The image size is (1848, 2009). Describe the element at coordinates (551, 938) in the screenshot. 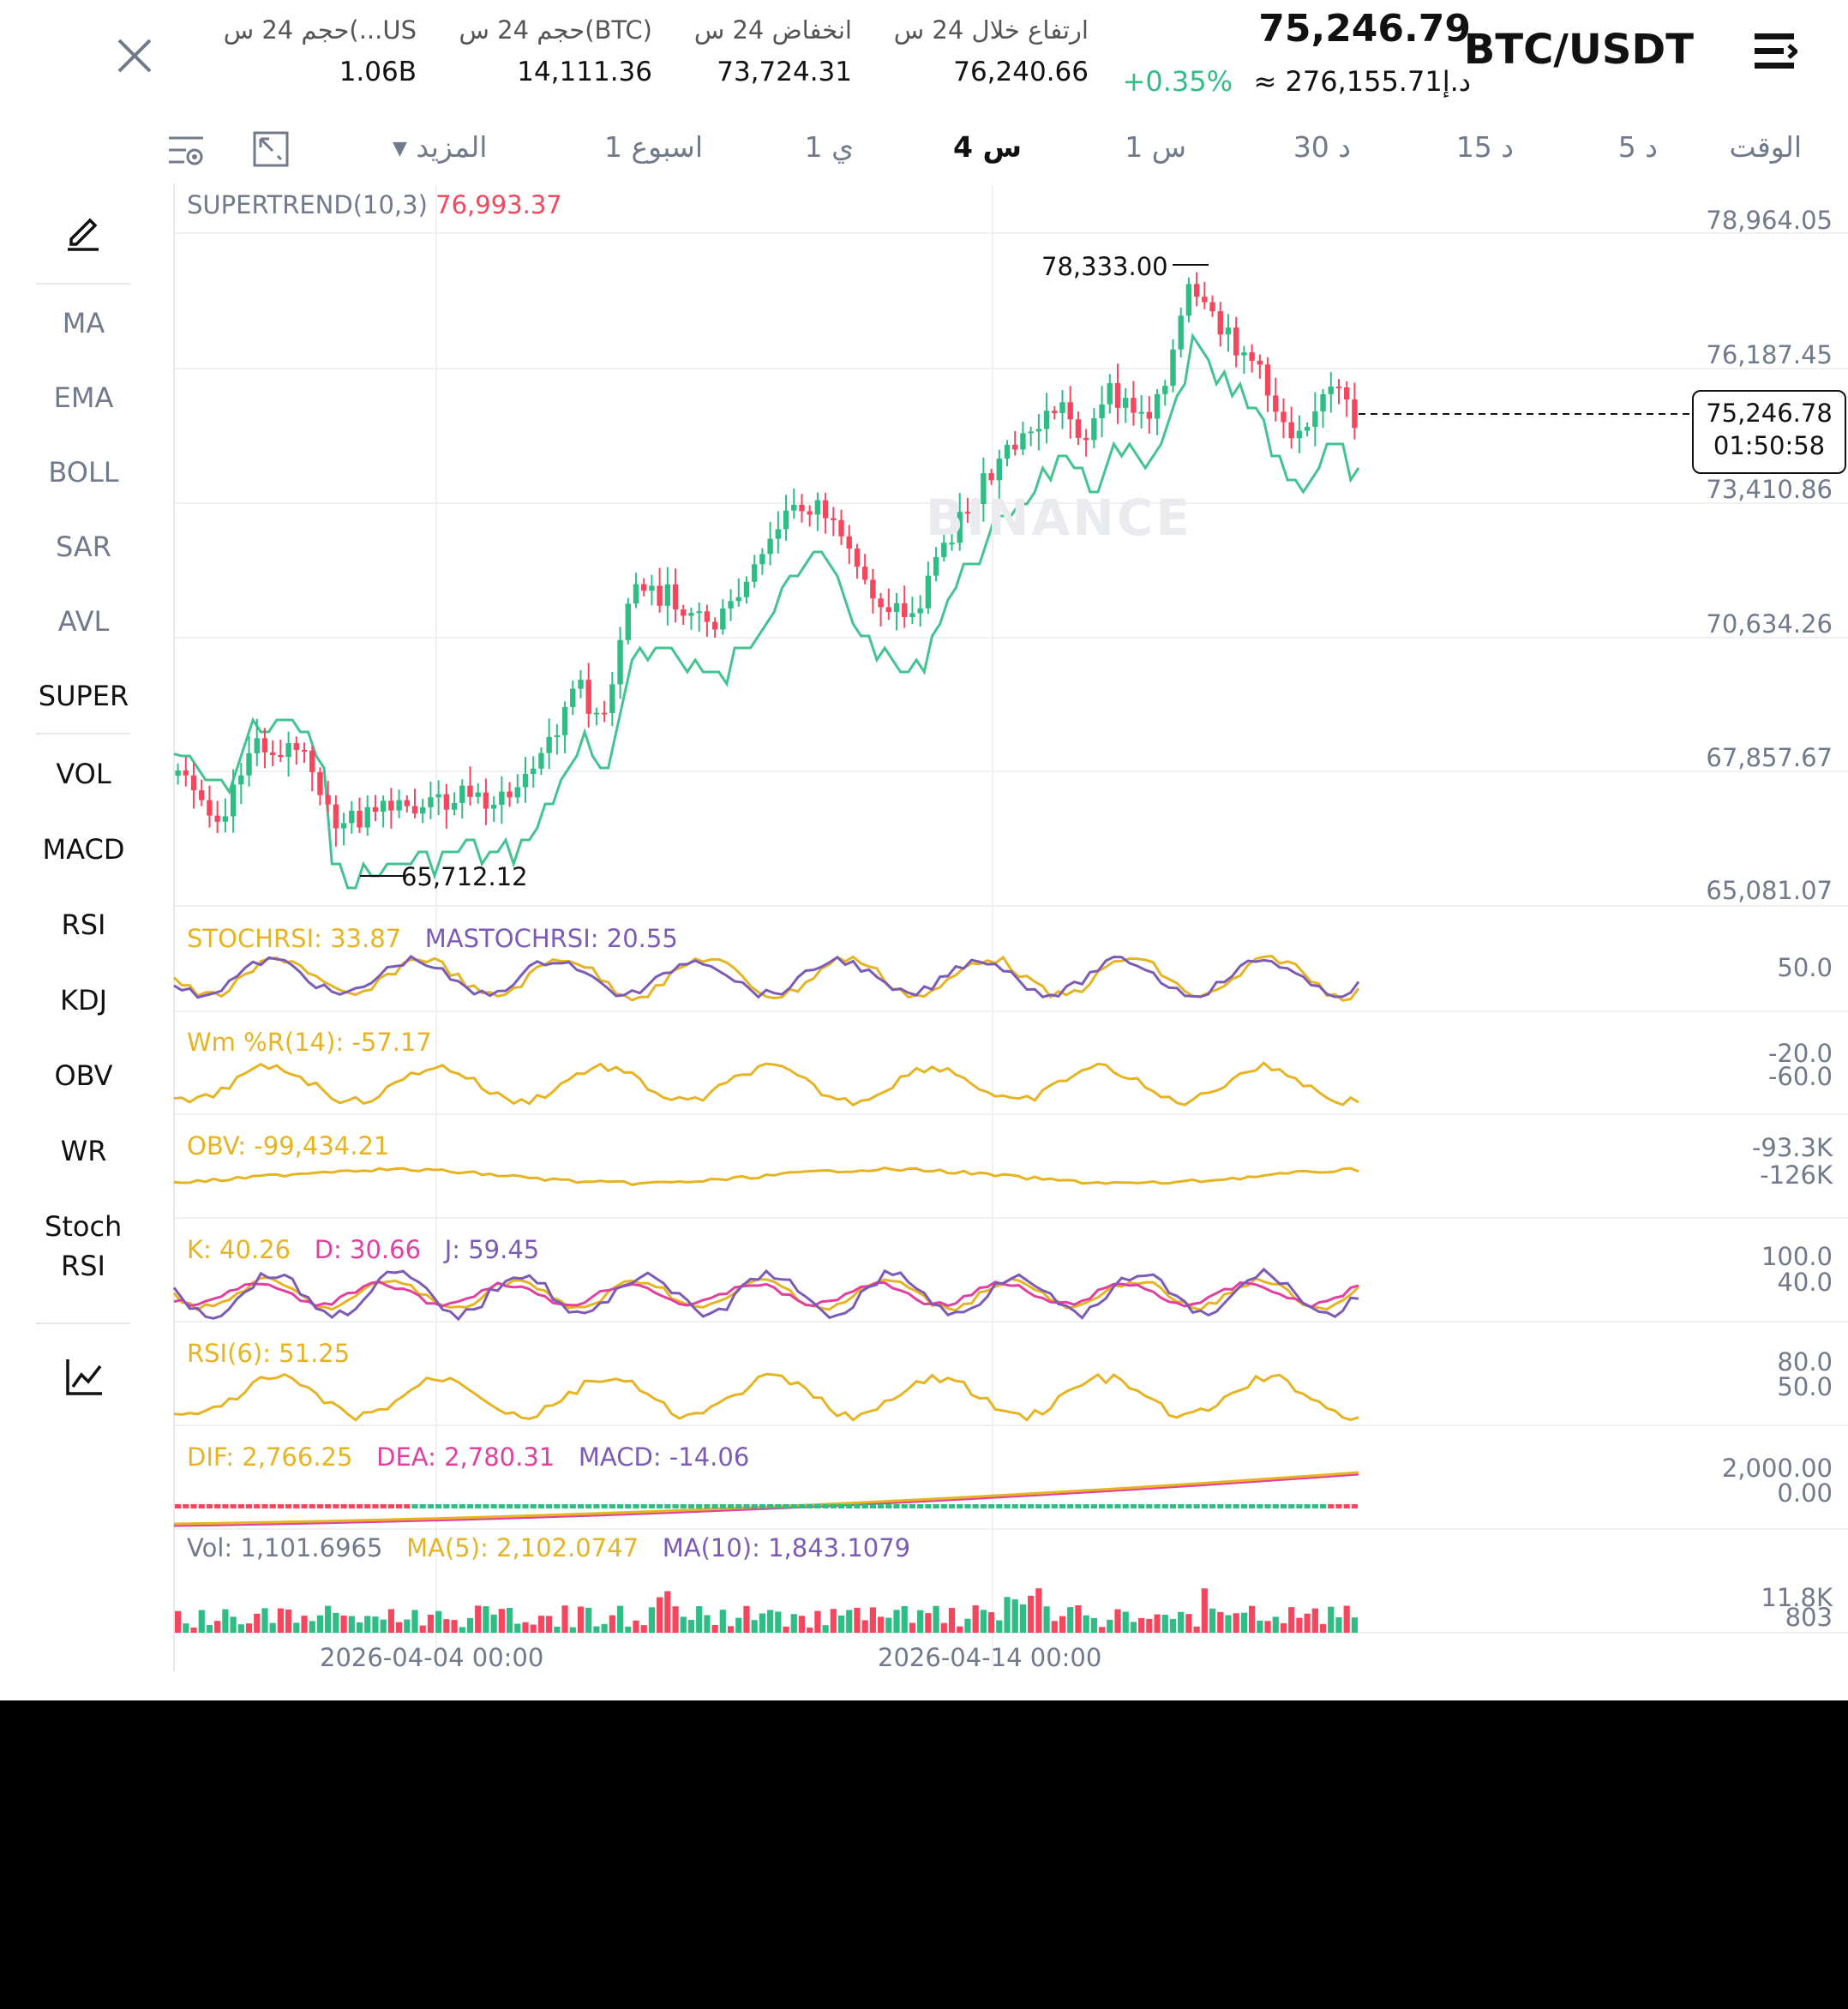

I see `mastochrsi-label: MASTOCHRSI: 20.55` at that location.